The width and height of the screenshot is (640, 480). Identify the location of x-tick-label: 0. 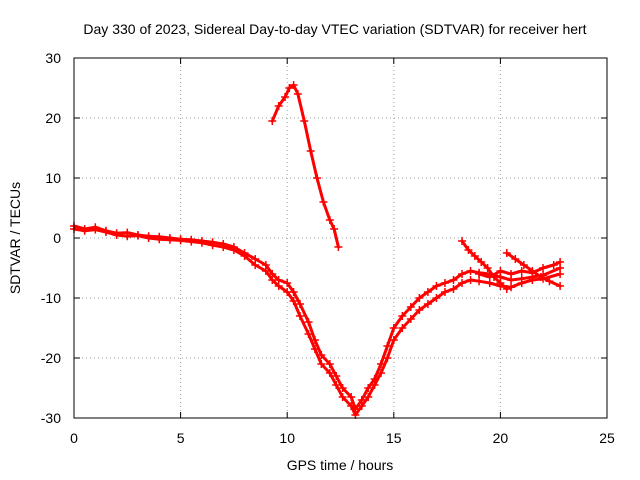
(74, 438).